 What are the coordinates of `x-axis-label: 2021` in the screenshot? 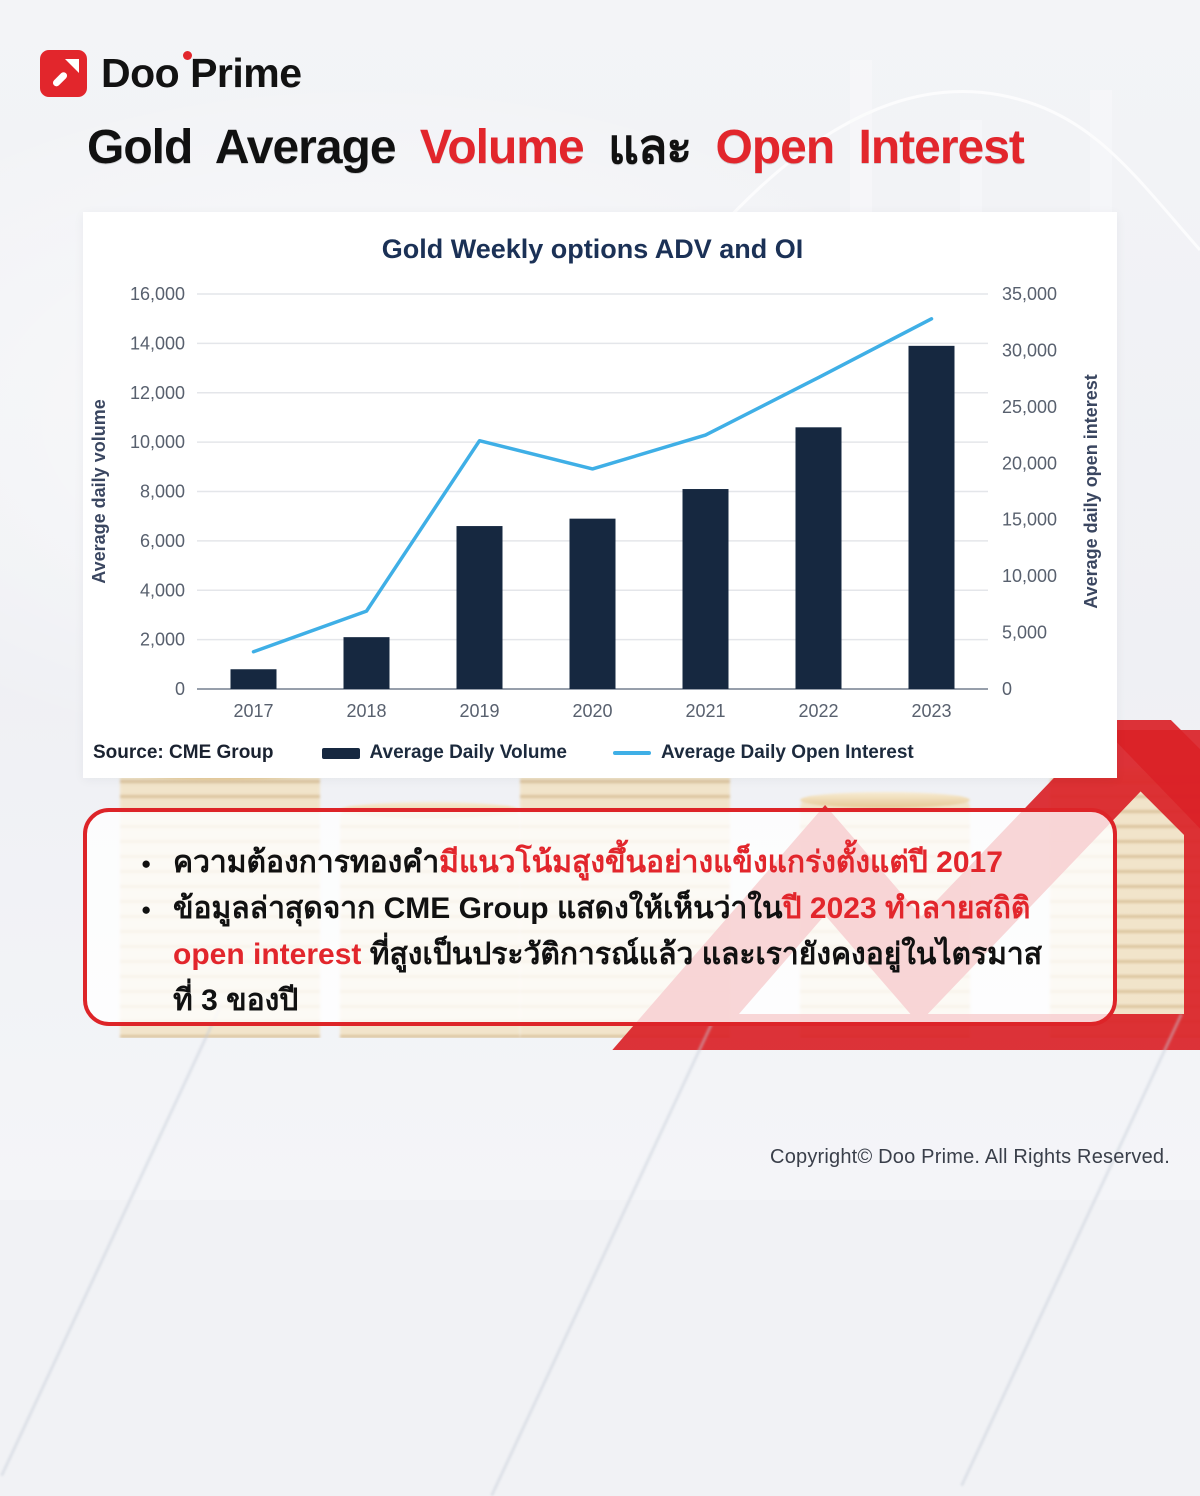 It's located at (705, 711).